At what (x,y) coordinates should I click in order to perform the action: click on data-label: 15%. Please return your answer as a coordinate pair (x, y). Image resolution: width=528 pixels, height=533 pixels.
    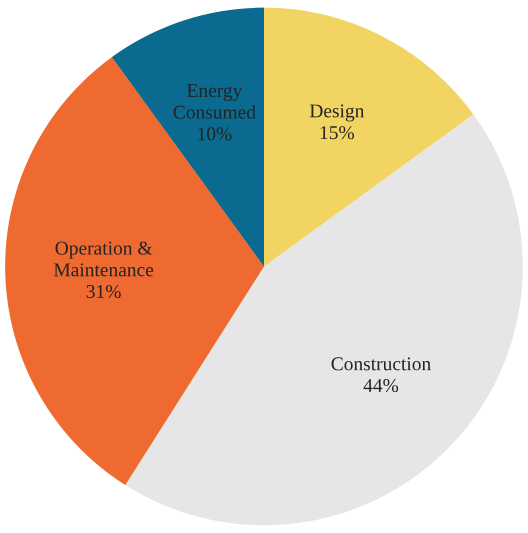
    Looking at the image, I should click on (337, 133).